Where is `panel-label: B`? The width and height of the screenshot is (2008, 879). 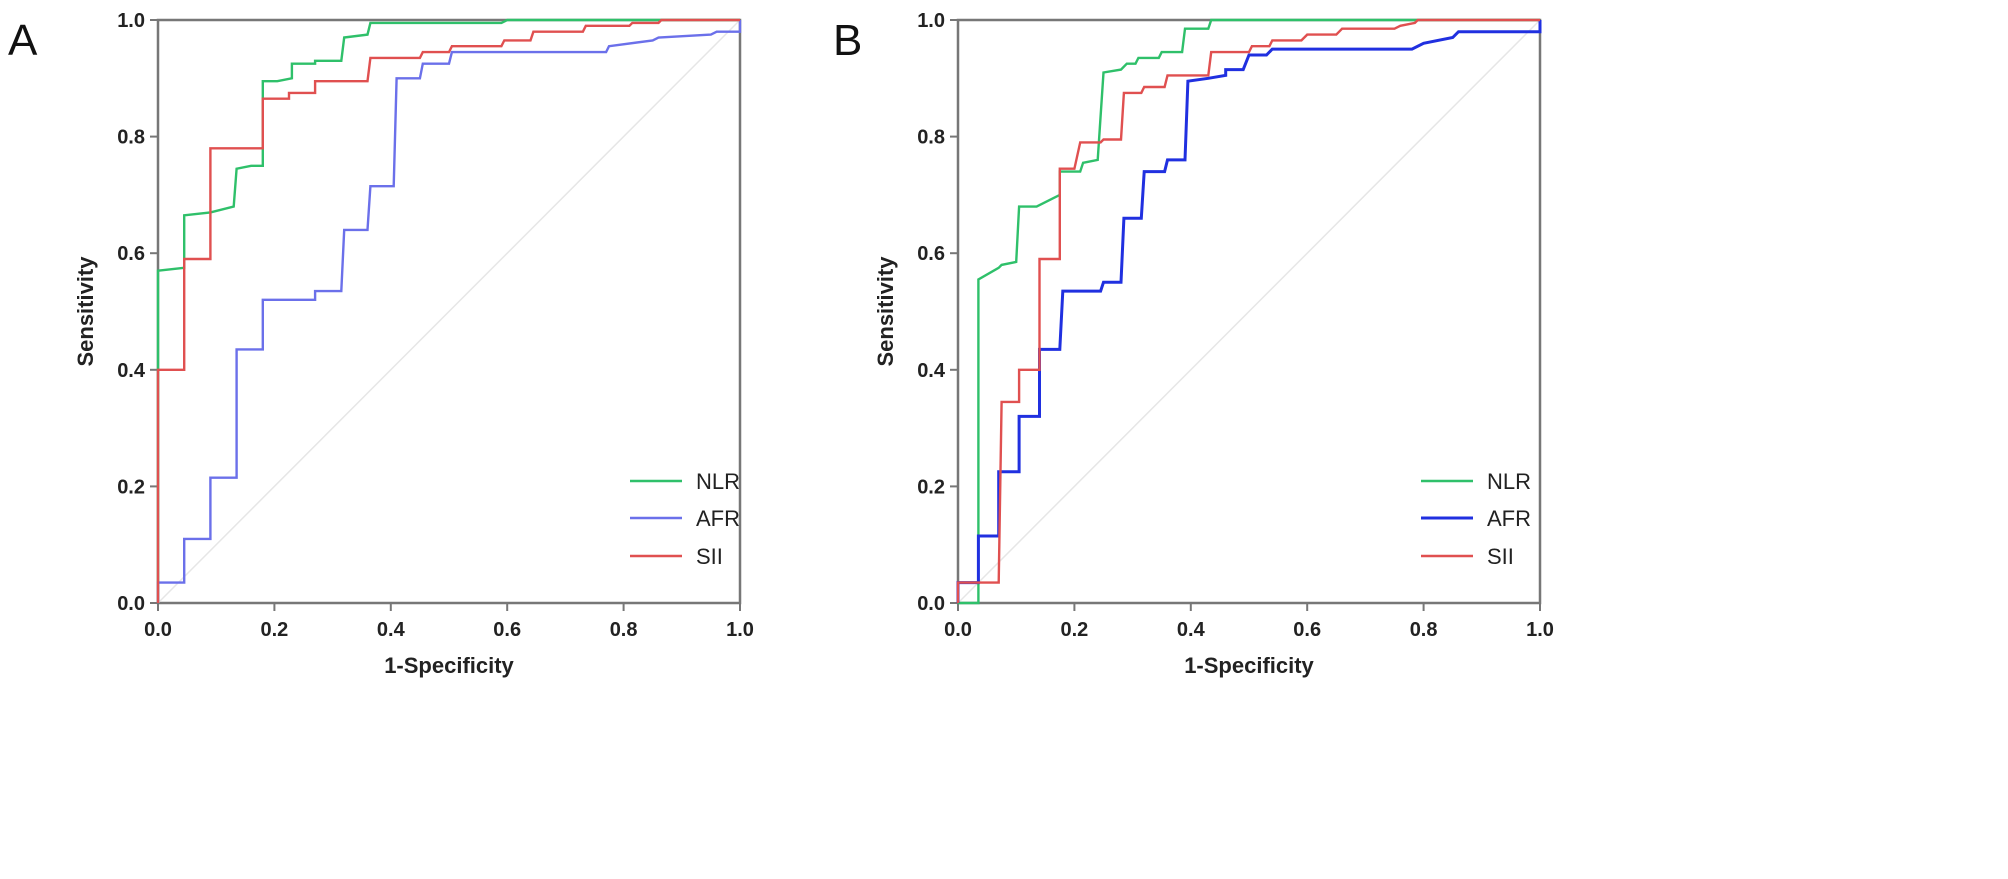
panel-label: B is located at coordinates (847, 40).